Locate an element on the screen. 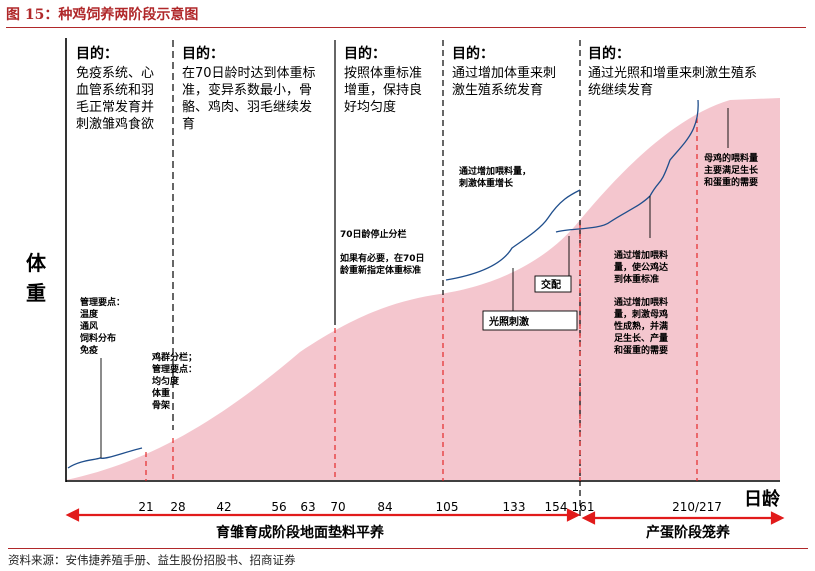  hen-feed-note: 性成熟，并满 is located at coordinates (641, 326).